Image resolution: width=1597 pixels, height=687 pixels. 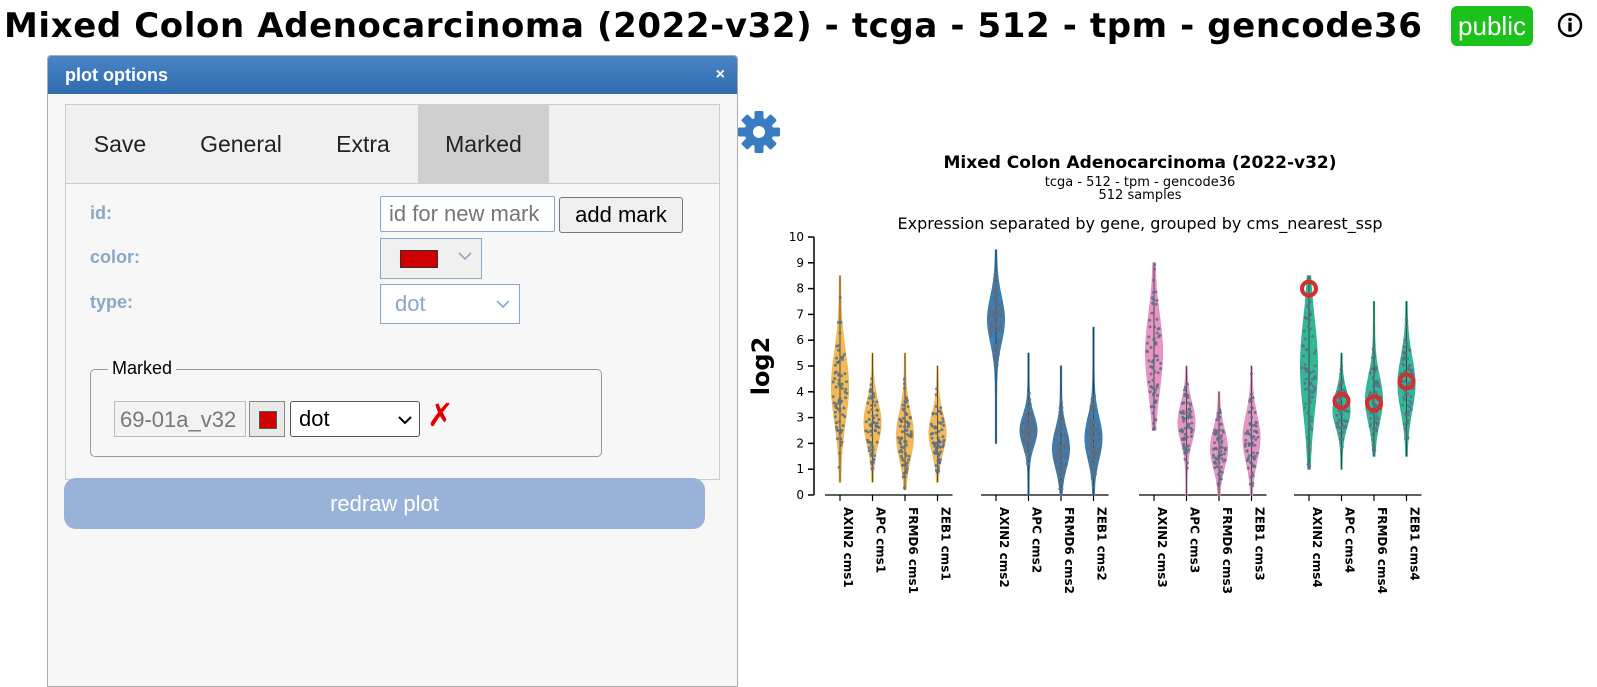 What do you see at coordinates (431, 258) in the screenshot?
I see `color-select` at bounding box center [431, 258].